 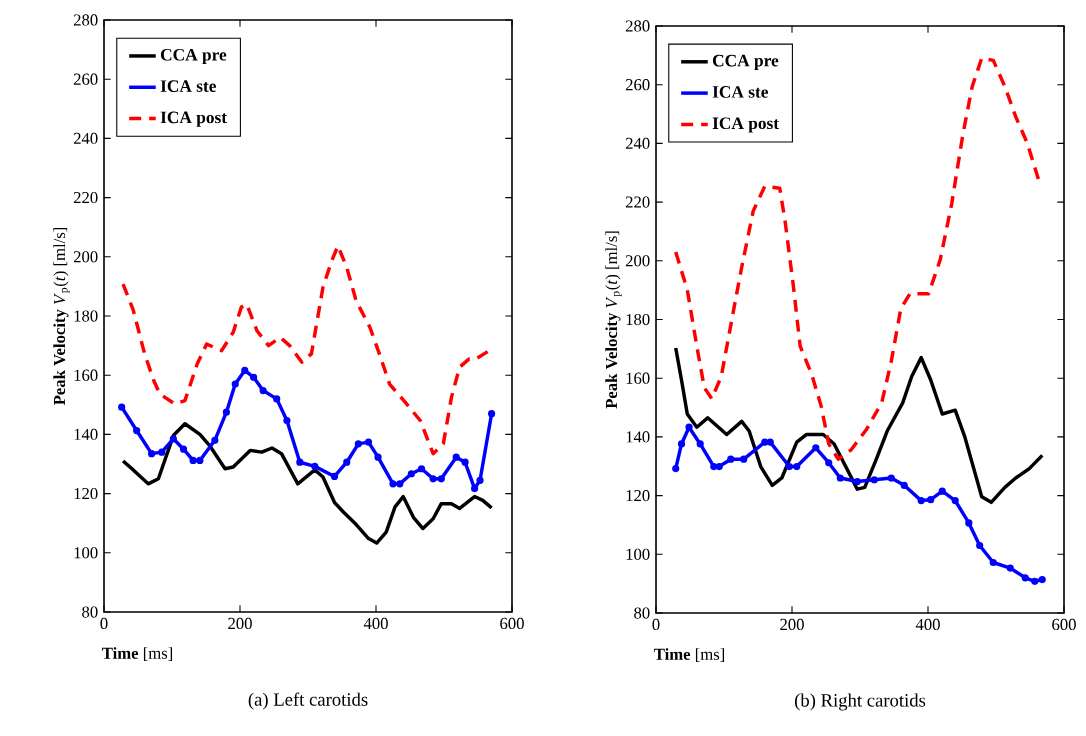 I want to click on x-tick-label: 200, so click(x=240, y=623).